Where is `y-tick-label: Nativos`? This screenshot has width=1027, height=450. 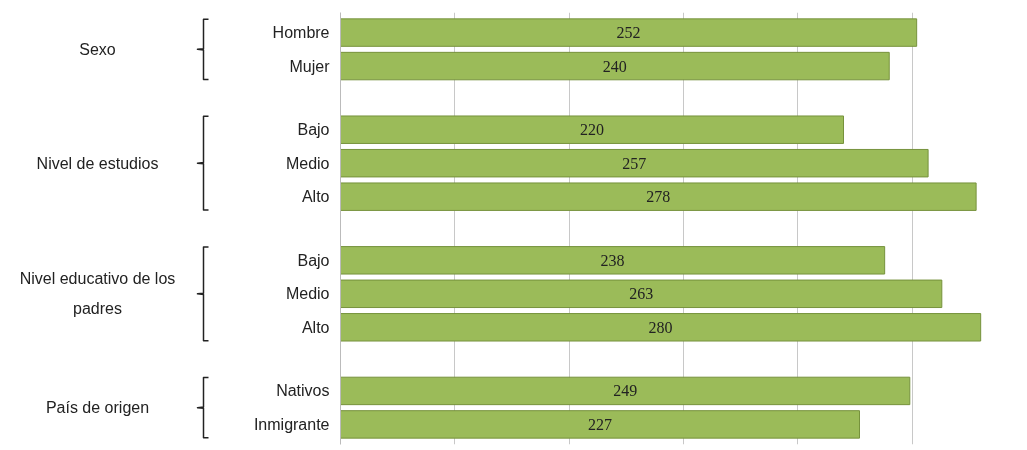 y-tick-label: Nativos is located at coordinates (303, 391).